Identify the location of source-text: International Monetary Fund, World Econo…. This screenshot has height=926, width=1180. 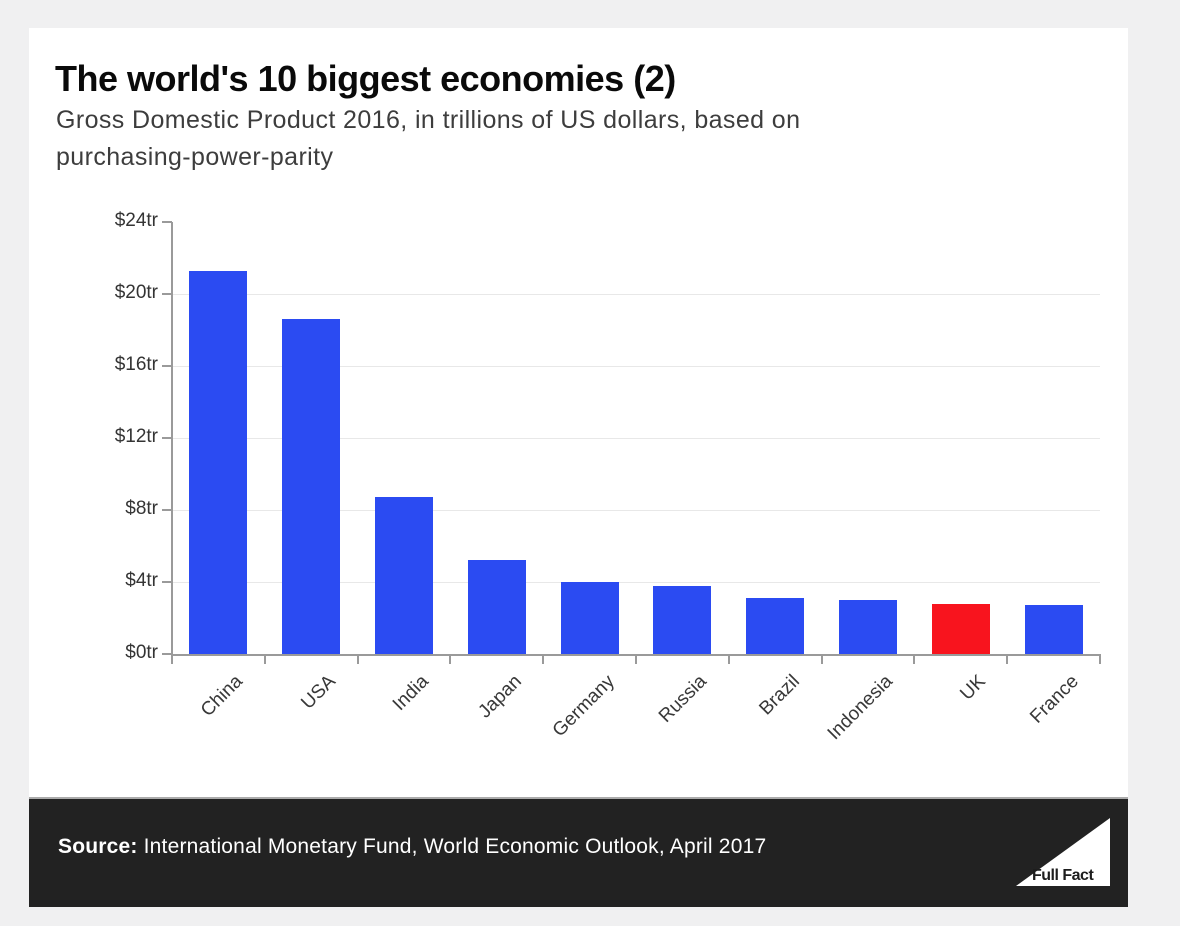
(452, 846).